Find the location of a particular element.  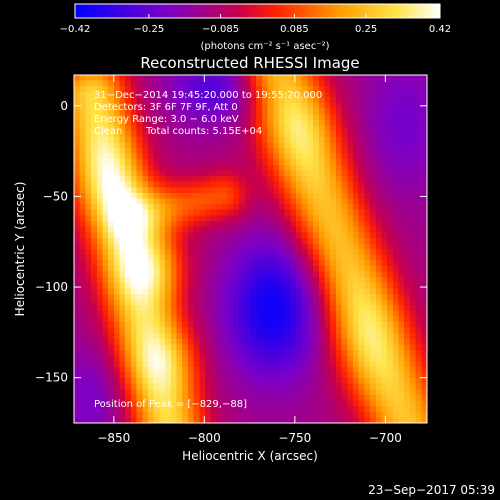

x-tick-label: −800 is located at coordinates (204, 438).